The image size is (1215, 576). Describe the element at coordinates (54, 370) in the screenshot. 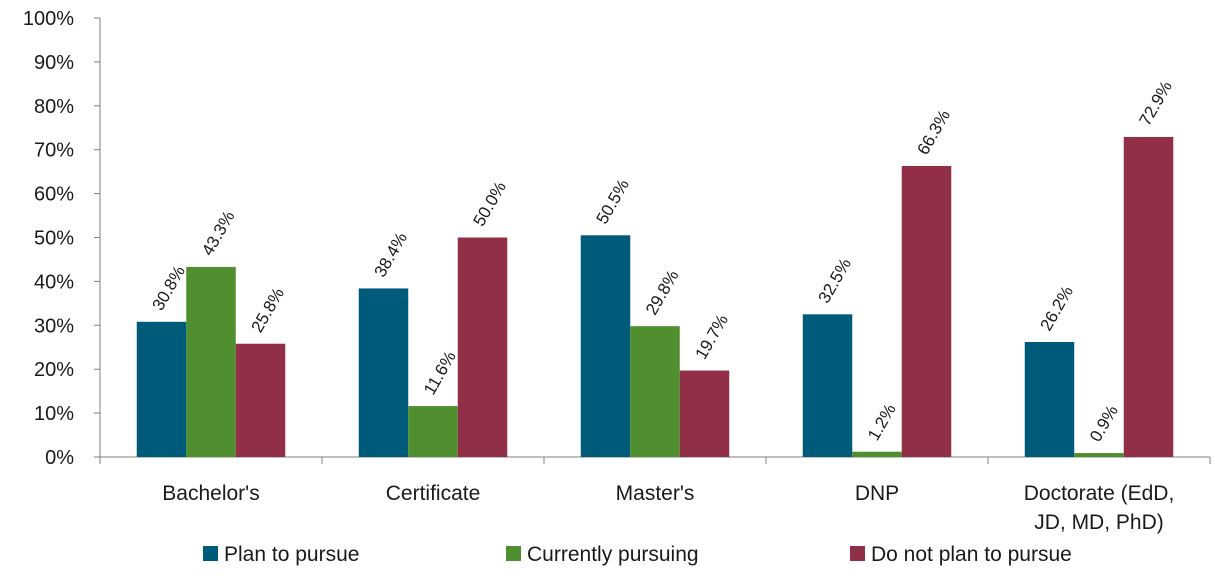

I see `y-tick-label: 20%` at that location.